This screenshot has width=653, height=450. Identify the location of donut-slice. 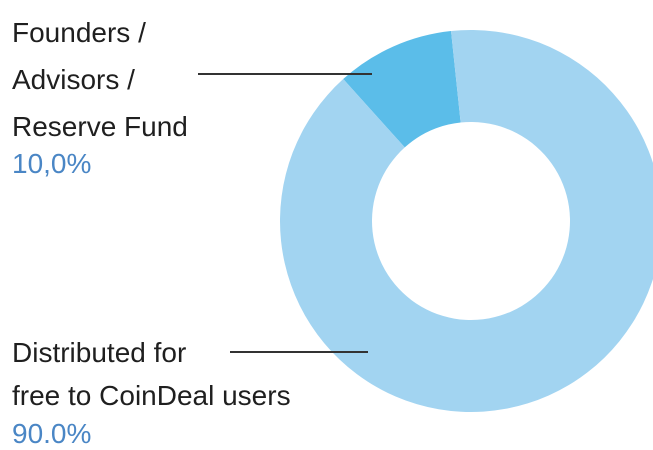
(402, 89).